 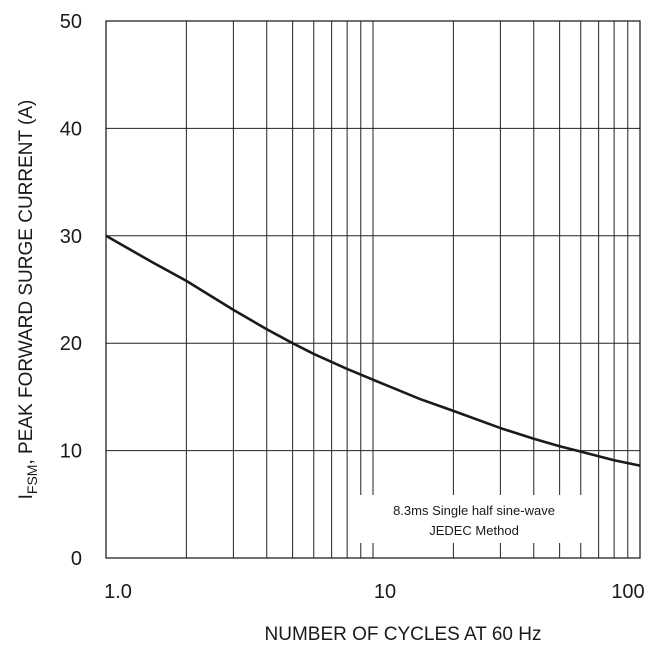 I want to click on y-tick-label: 50, so click(x=71, y=22).